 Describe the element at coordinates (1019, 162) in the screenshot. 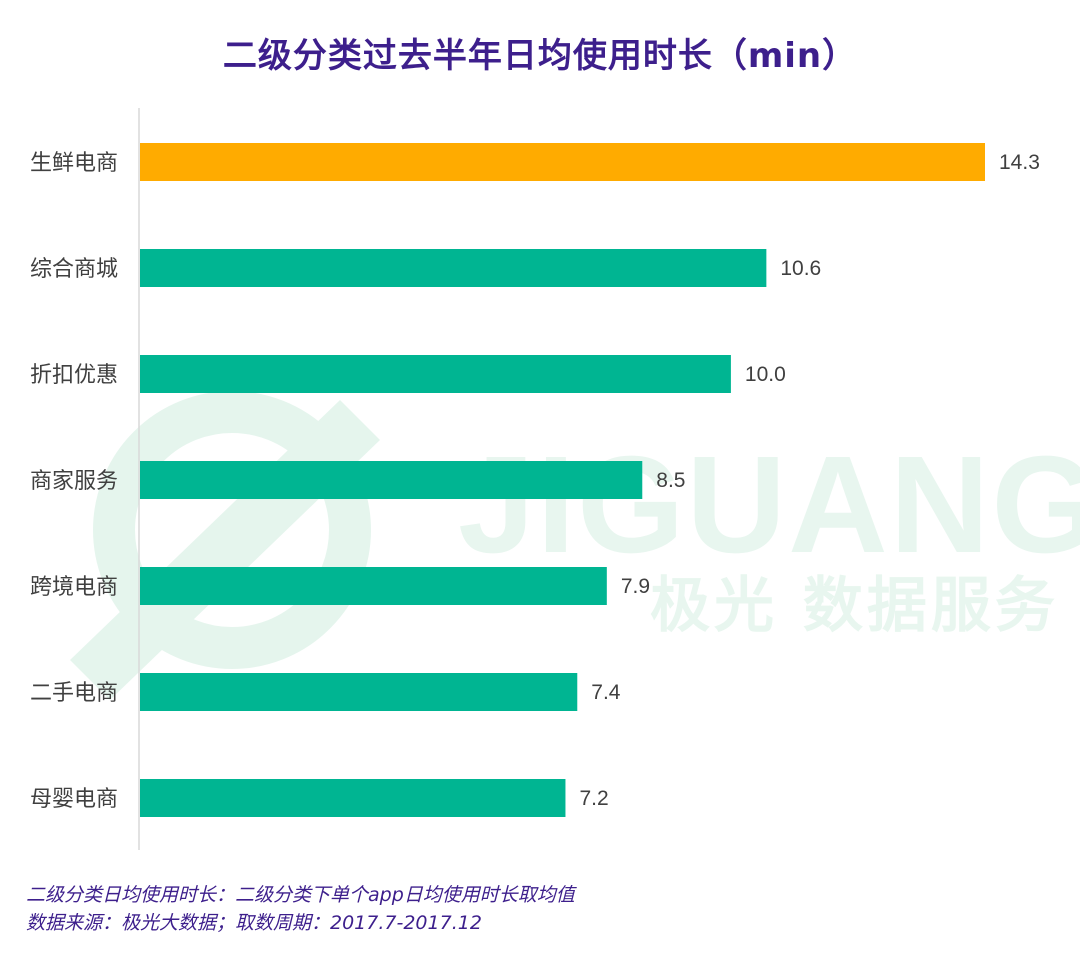

I see `value-label: 14.3` at that location.